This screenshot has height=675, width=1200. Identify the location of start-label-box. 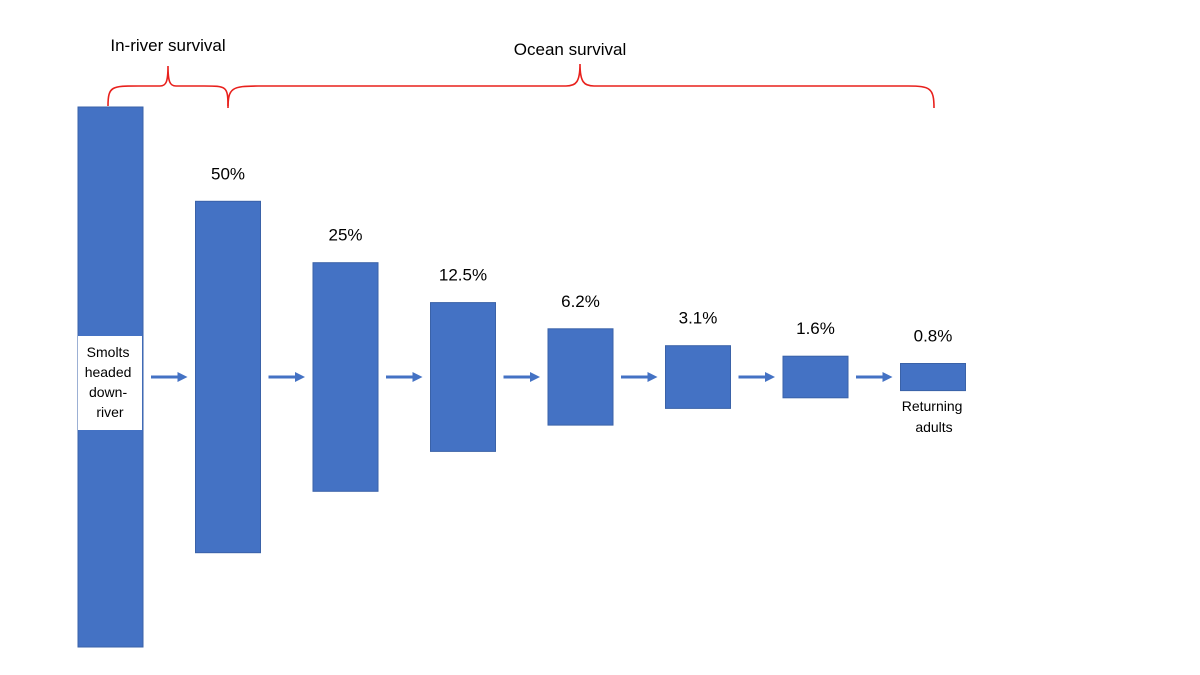
(110, 383).